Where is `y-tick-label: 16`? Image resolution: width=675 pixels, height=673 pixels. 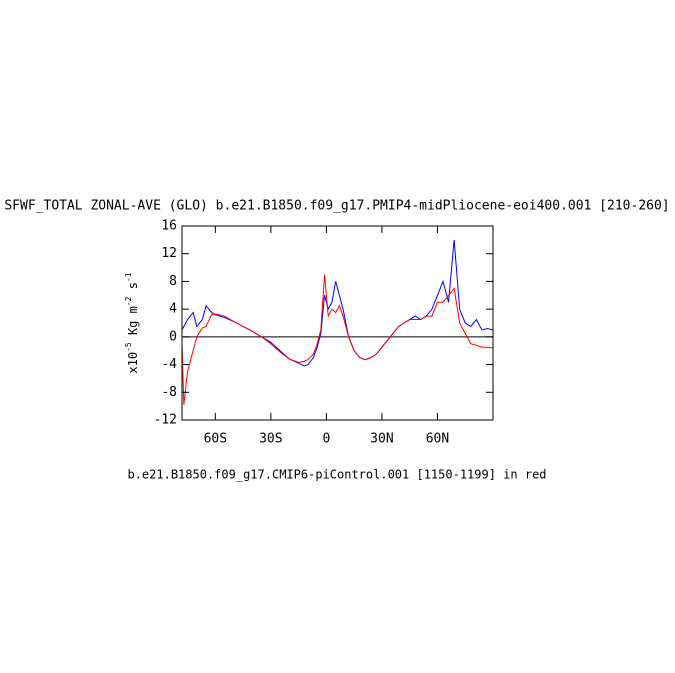
y-tick-label: 16 is located at coordinates (169, 226).